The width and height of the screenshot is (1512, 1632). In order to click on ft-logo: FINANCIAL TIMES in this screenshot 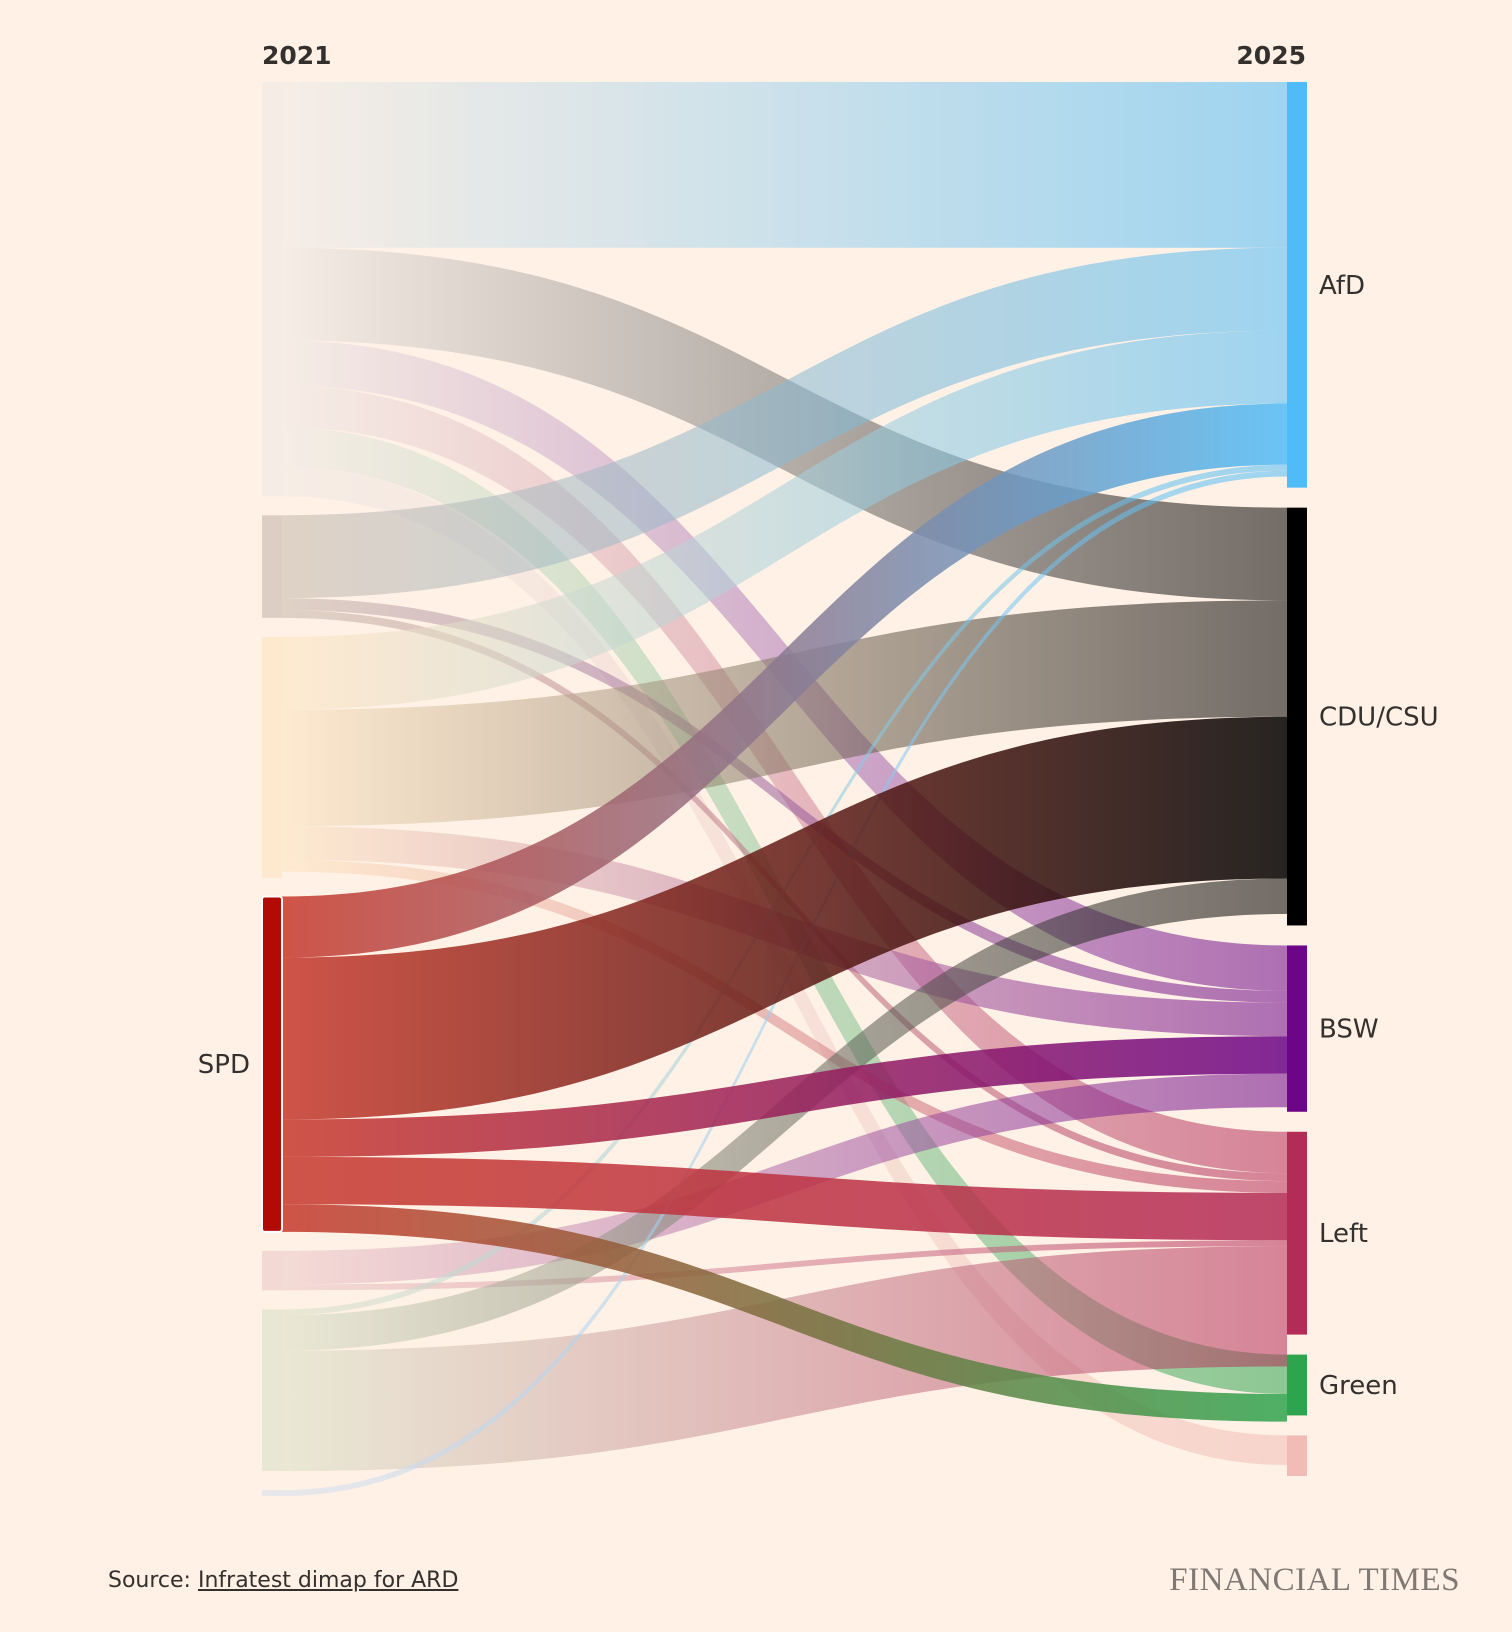, I will do `click(1314, 1580)`.